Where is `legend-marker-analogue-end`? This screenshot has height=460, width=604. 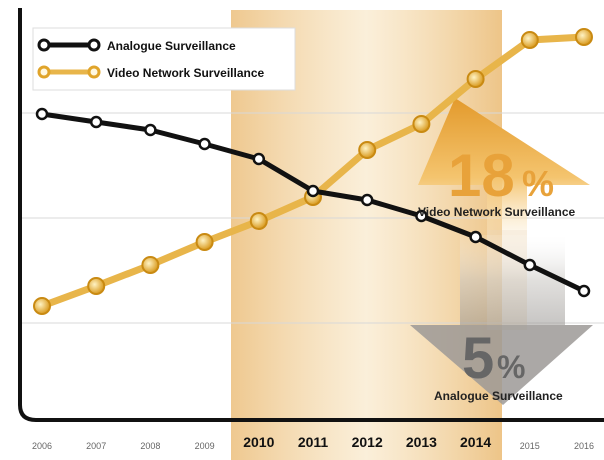
legend-marker-analogue-end is located at coordinates (94, 45).